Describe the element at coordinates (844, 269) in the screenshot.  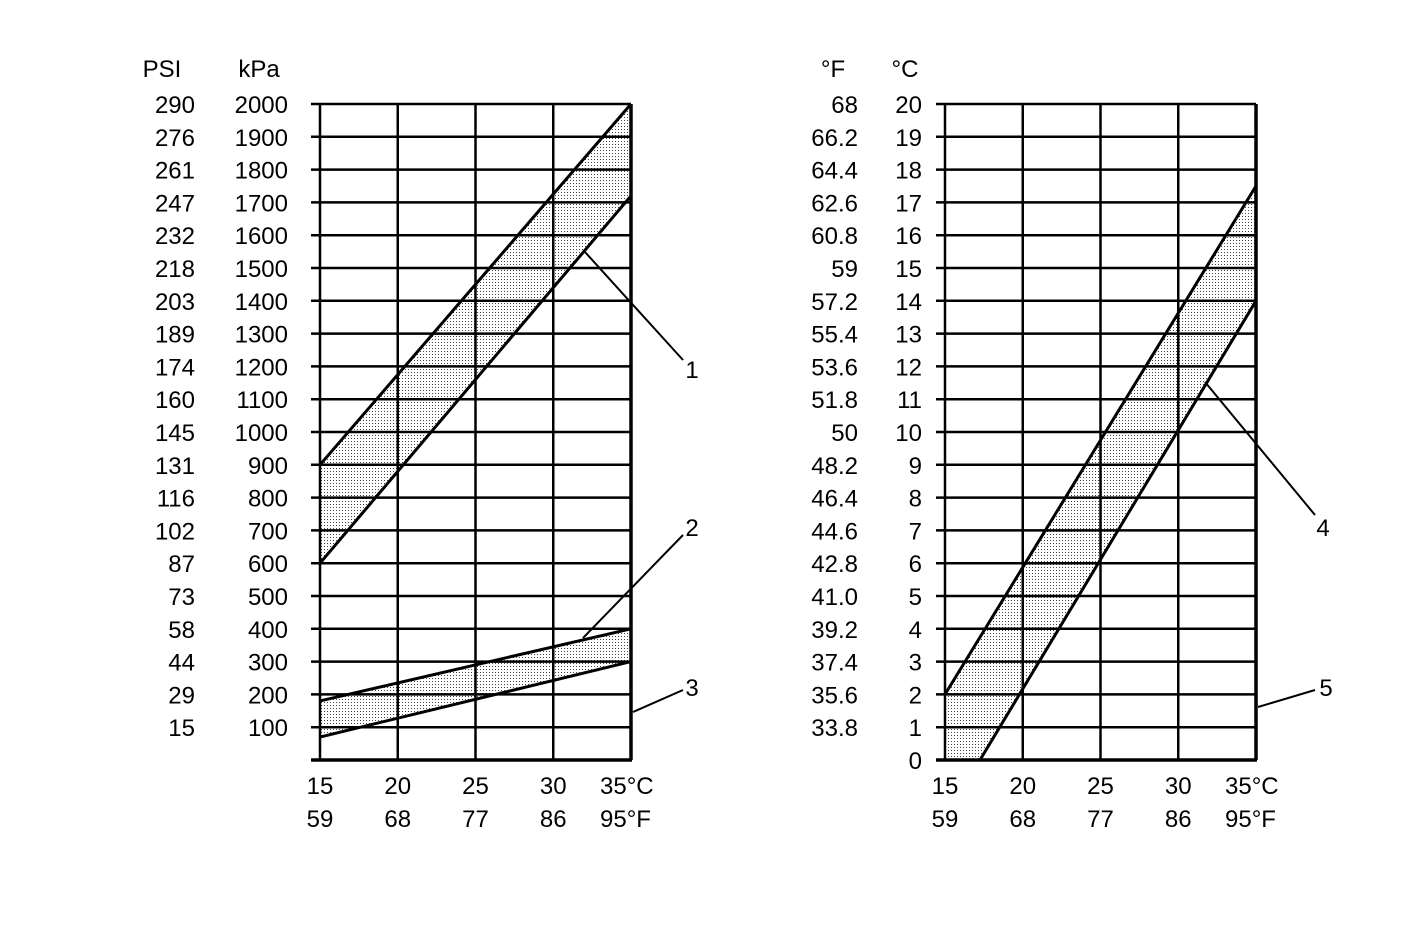
I see `y-tick-label-1: 59` at that location.